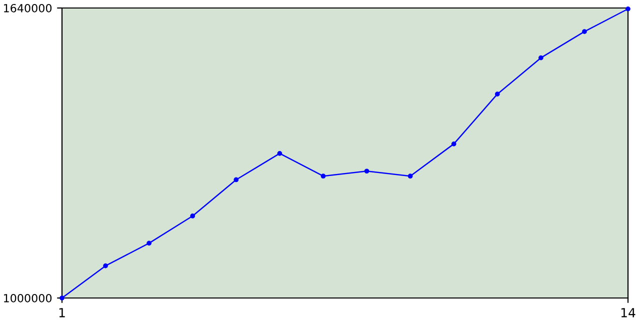  I want to click on y-tick-label: 1640000, so click(28, 8).